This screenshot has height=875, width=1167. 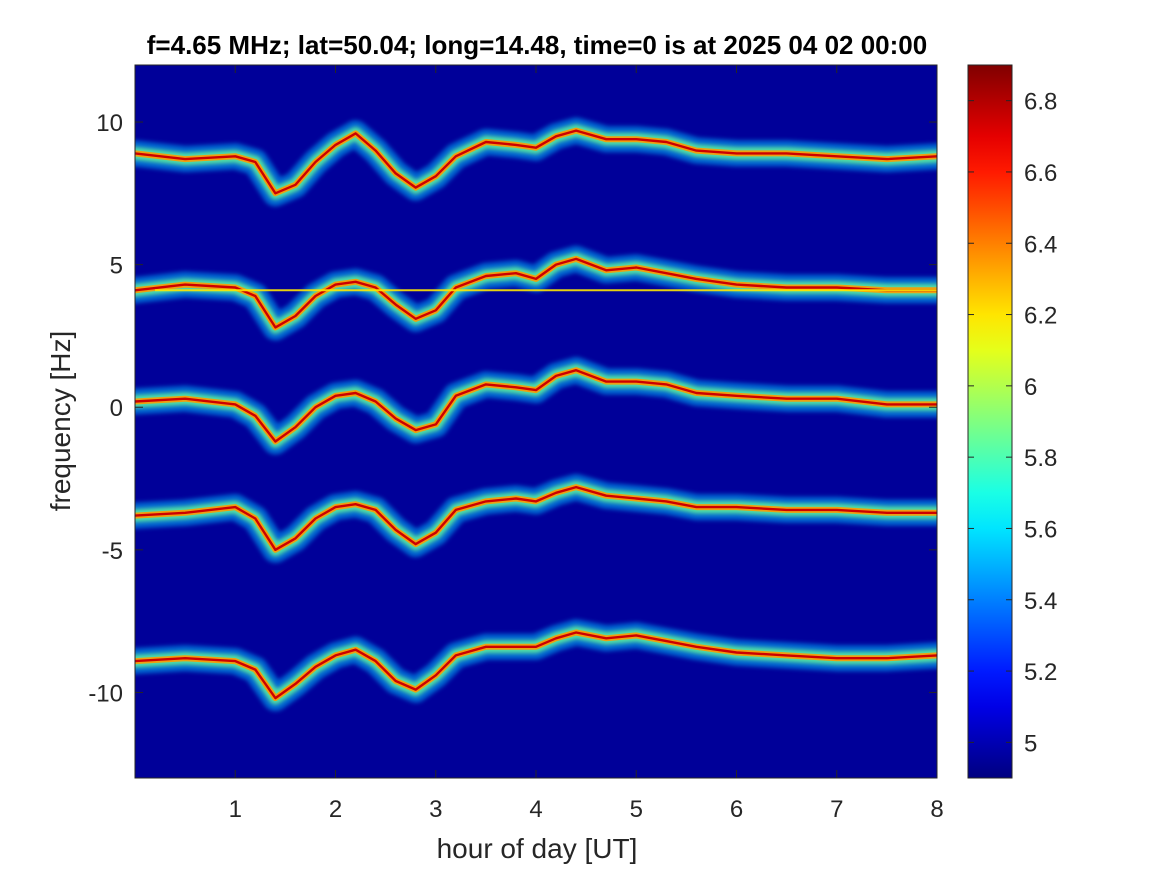 What do you see at coordinates (109, 123) in the screenshot?
I see `y-tick-label: 10` at bounding box center [109, 123].